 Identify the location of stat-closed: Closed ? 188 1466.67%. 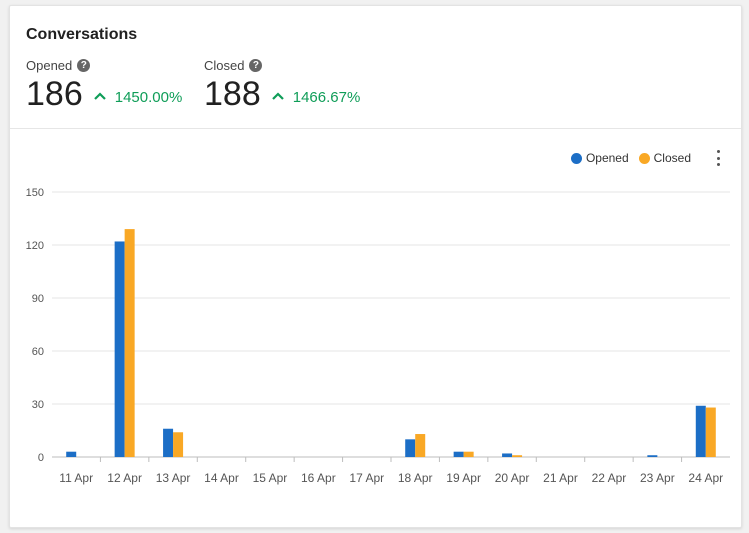
(282, 86).